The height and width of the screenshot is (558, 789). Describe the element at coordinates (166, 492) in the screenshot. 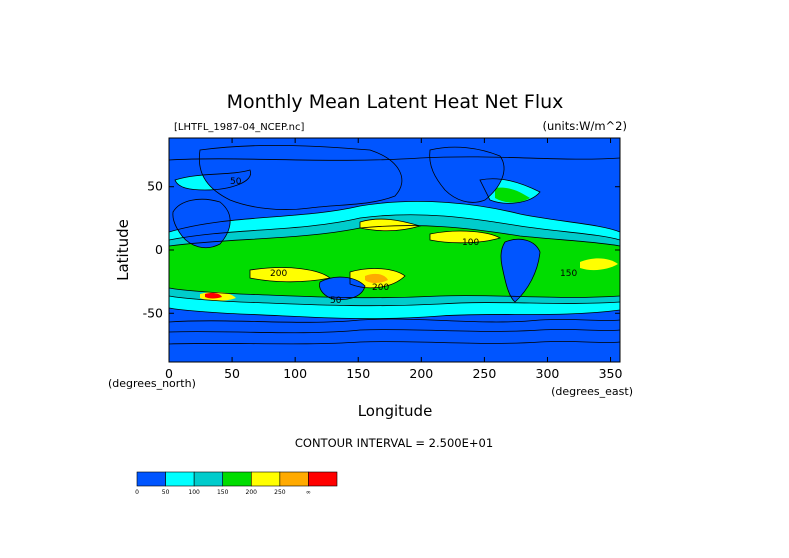

I see `colorbar-level-label: 50` at that location.